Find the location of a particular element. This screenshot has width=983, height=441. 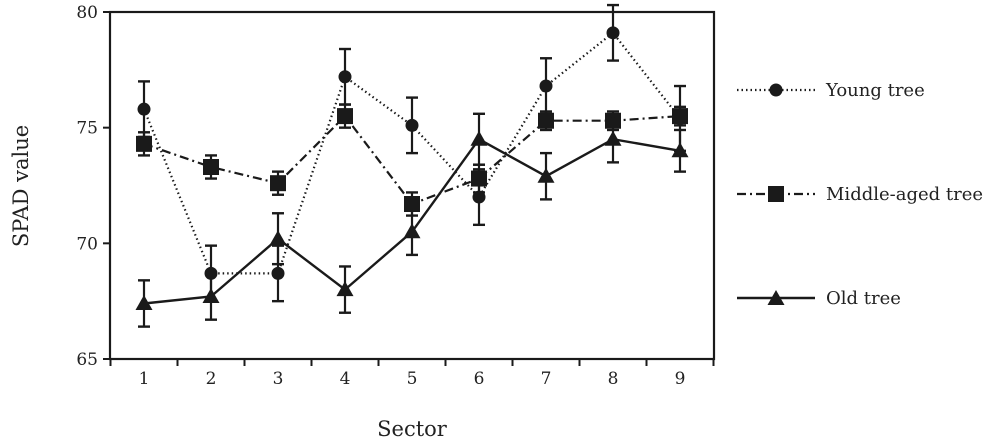

series-middle-aged-tree is located at coordinates (412, 160).